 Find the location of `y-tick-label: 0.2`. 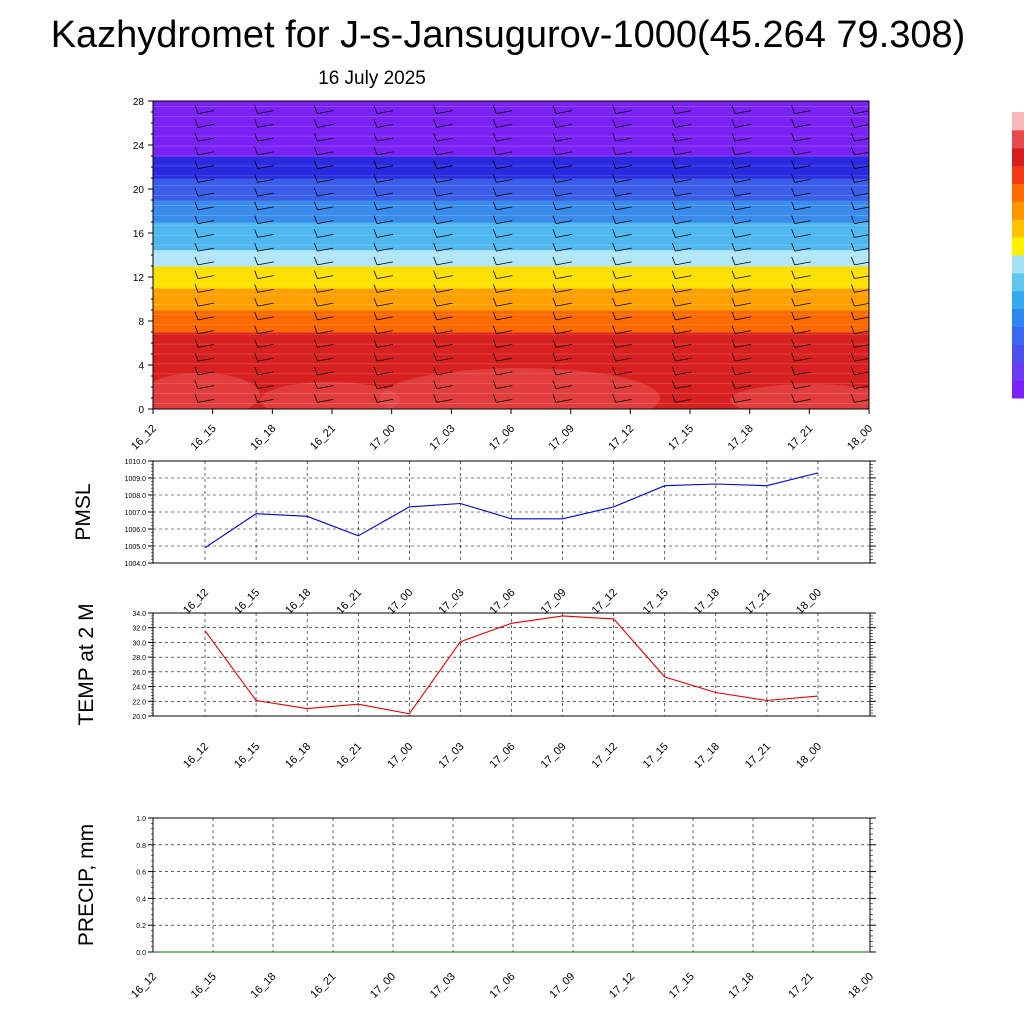

y-tick-label: 0.2 is located at coordinates (141, 926).